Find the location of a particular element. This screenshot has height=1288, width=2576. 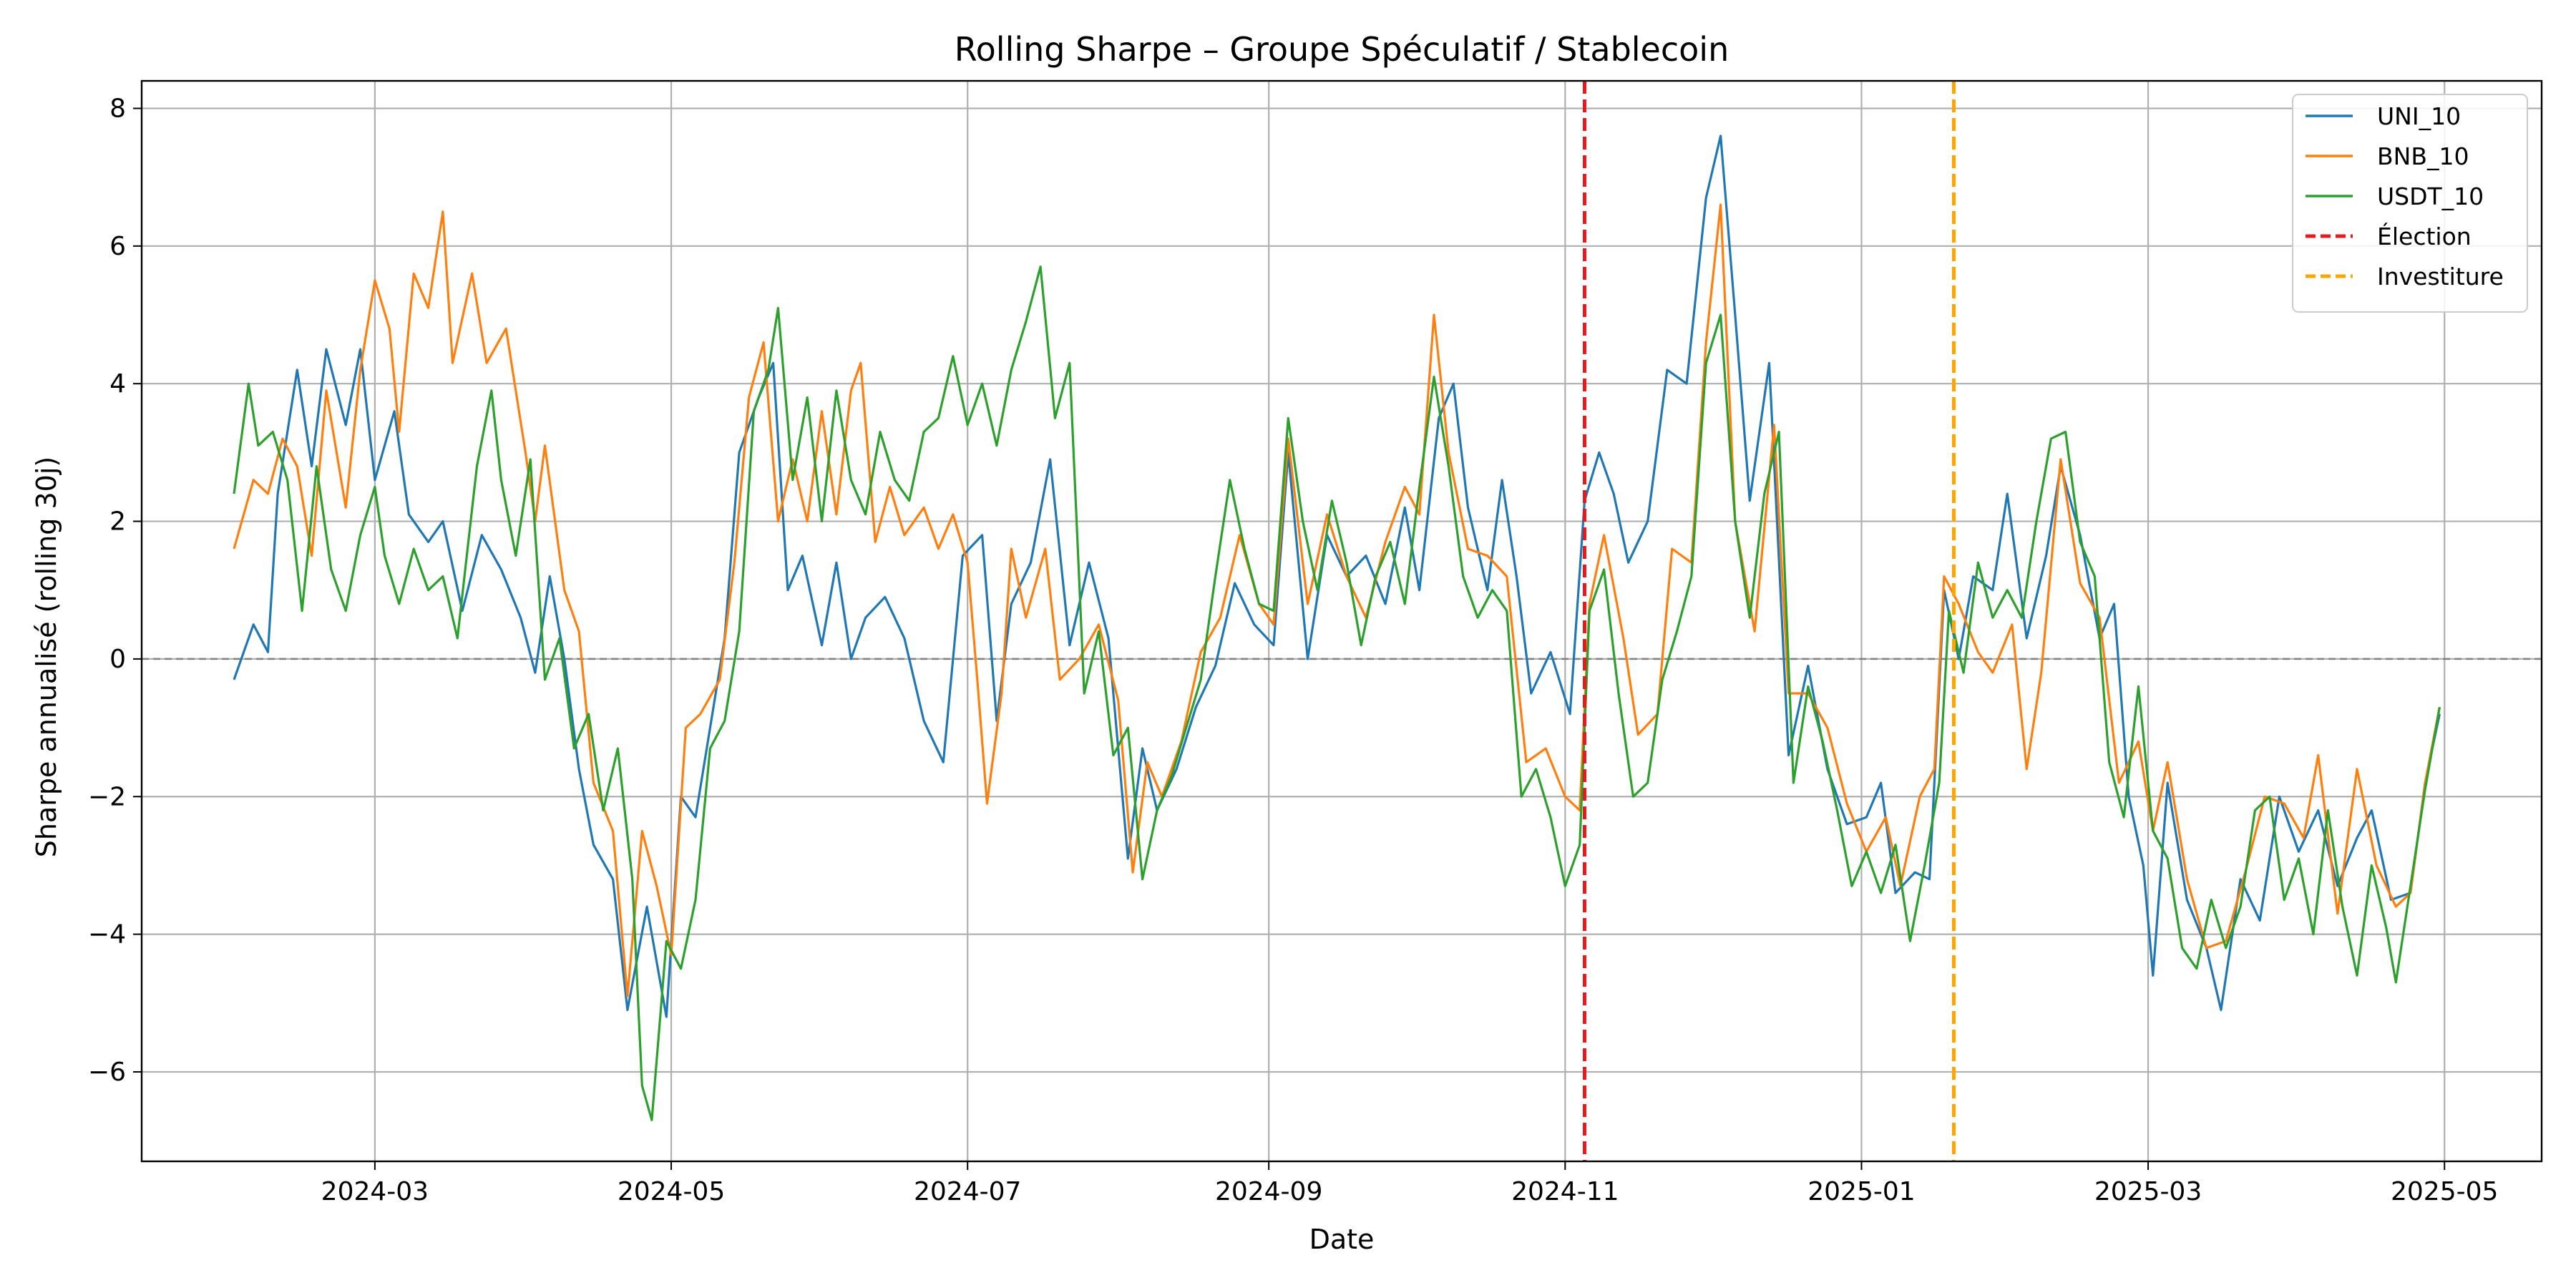

x-tick-label: 2025-05 is located at coordinates (2444, 1191).